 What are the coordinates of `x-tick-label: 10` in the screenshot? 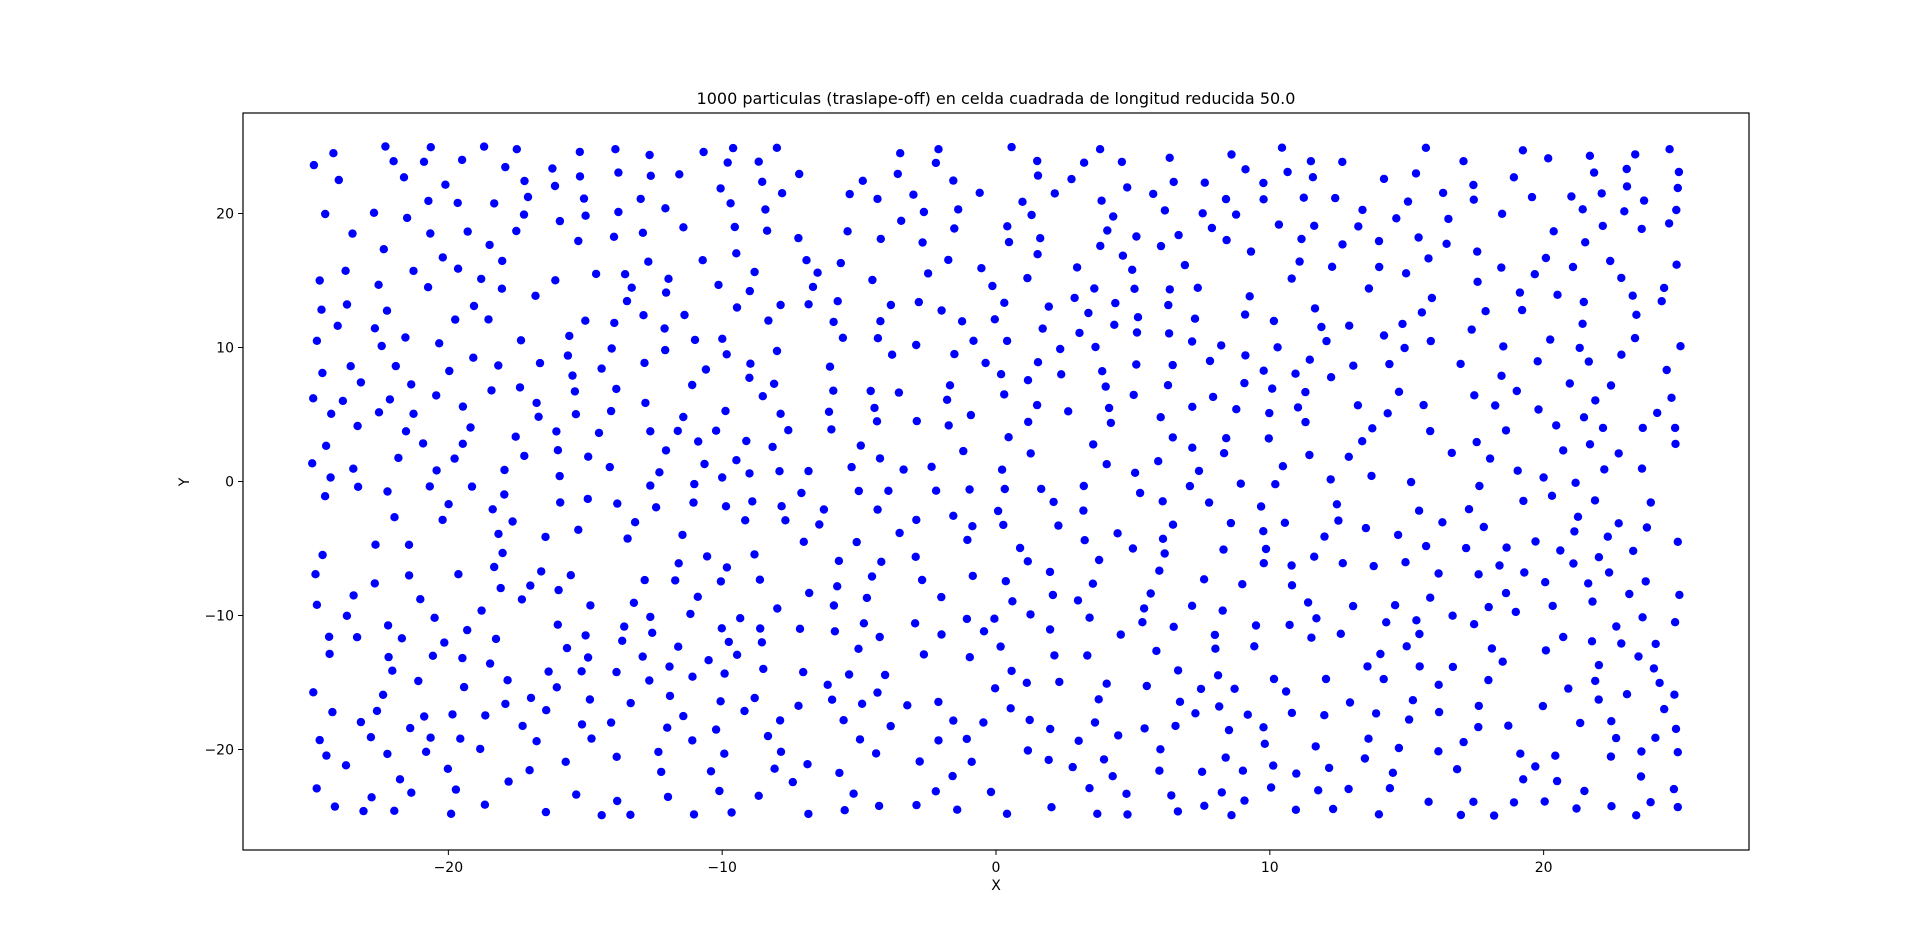 It's located at (1270, 868).